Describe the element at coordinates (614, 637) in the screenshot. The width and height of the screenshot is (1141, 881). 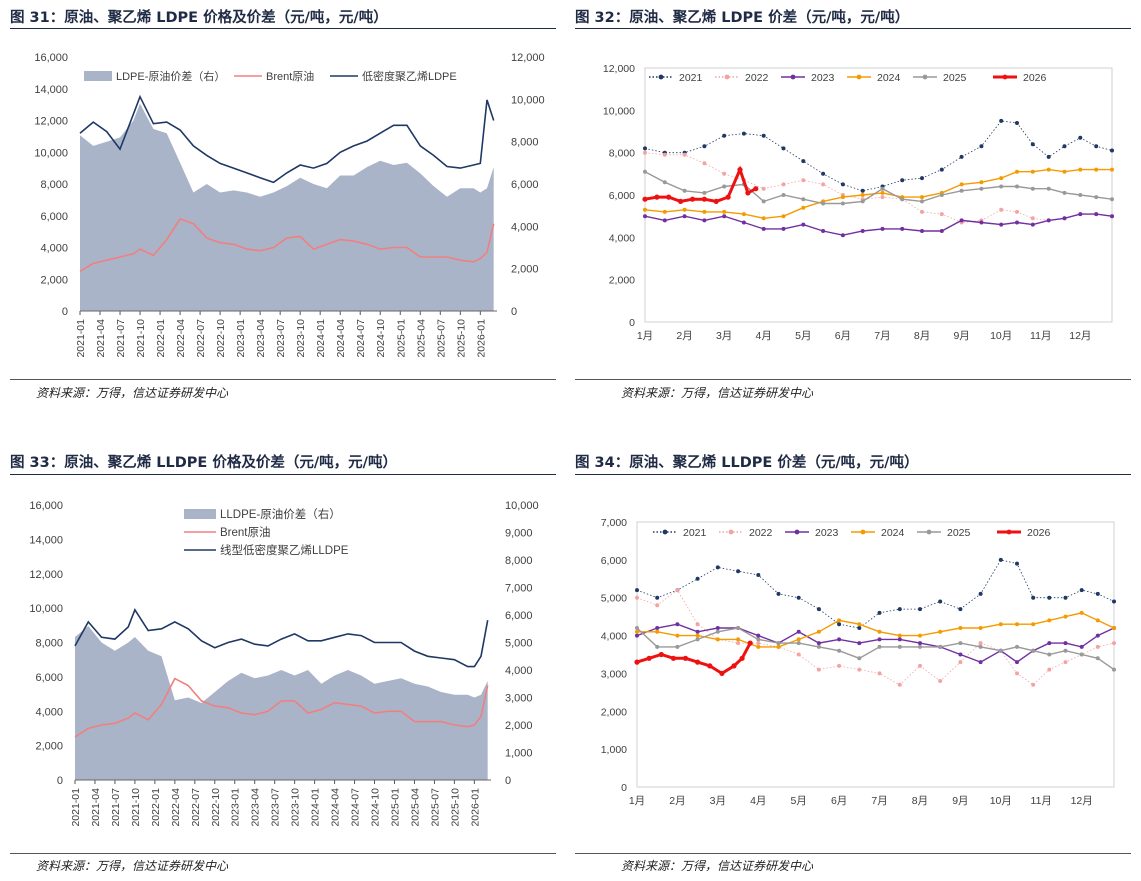
I see `y-tick-label: 4,000` at that location.